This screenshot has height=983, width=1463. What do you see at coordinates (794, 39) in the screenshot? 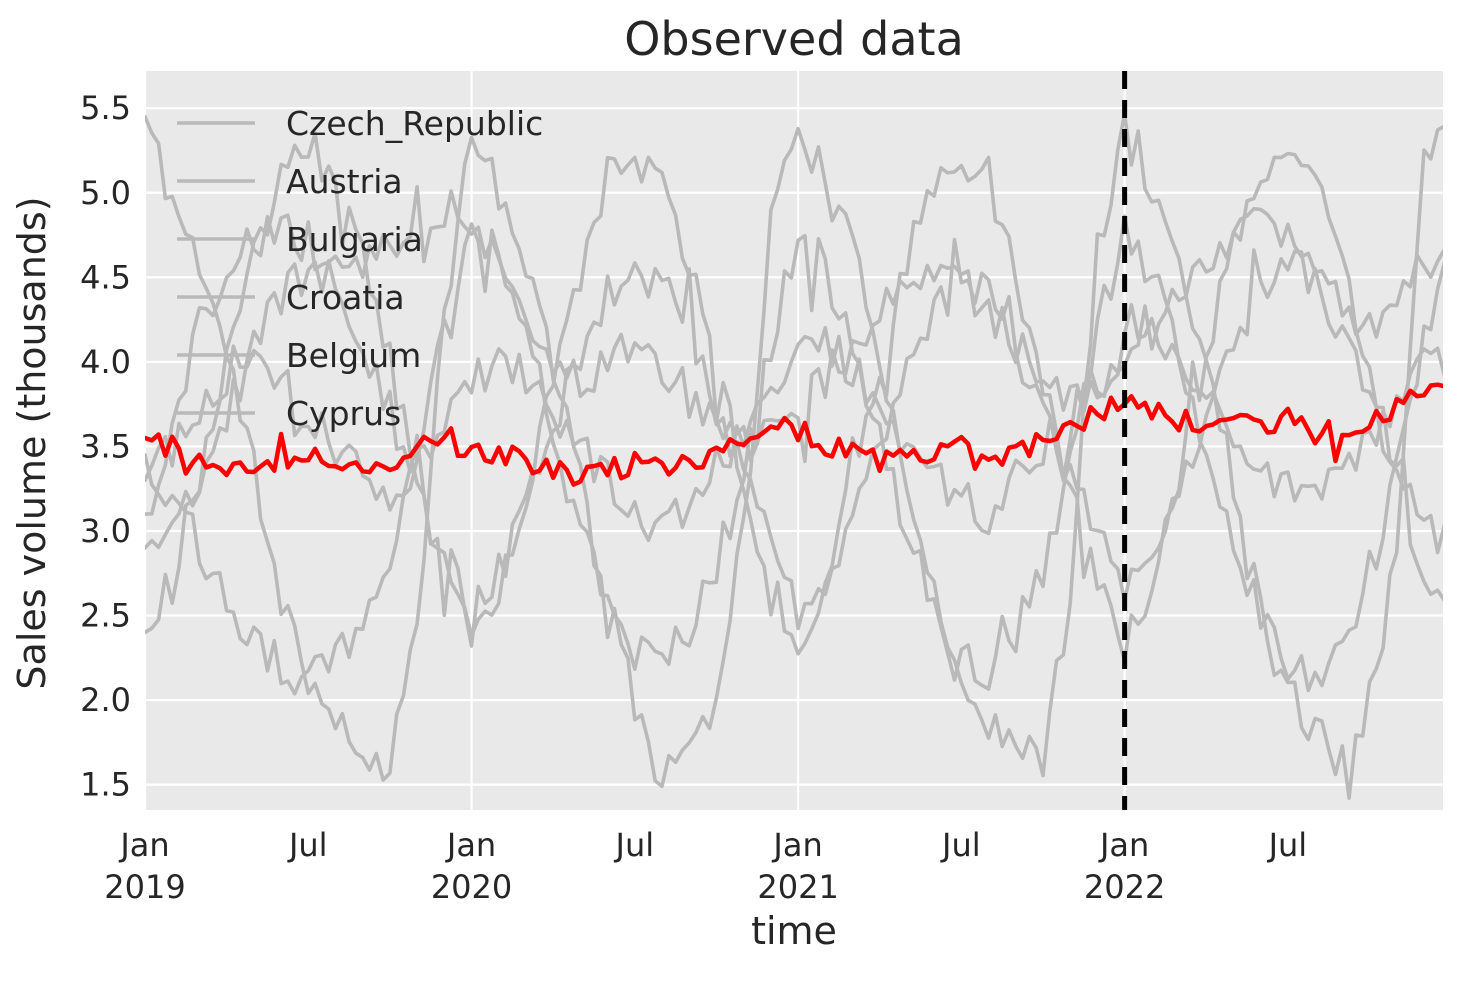
I see `chart-title: Observed data` at bounding box center [794, 39].